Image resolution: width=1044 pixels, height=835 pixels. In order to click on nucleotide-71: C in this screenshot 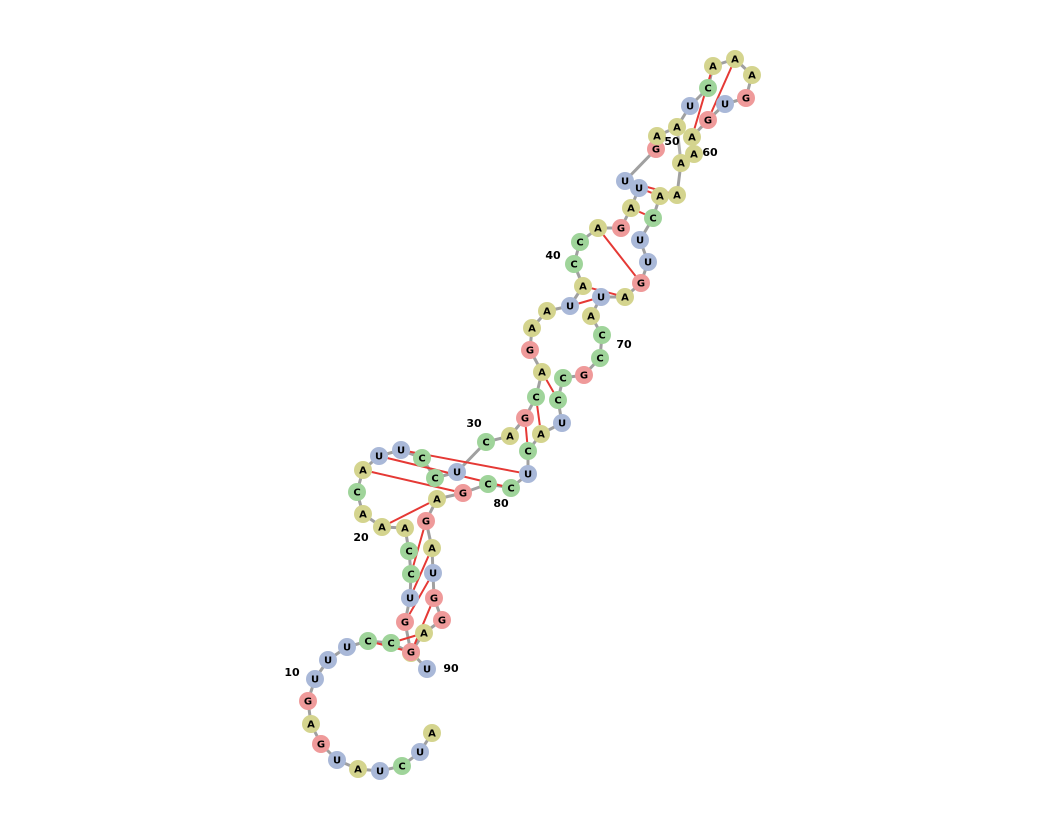, I will do `click(600, 358)`.